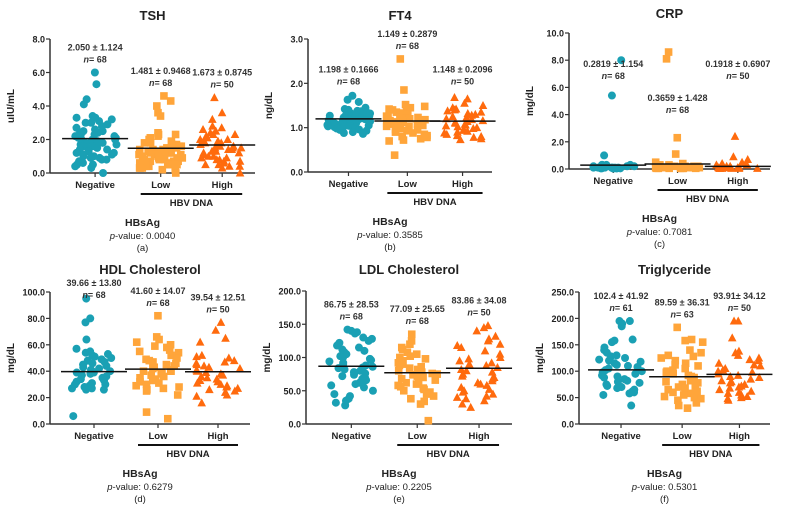 The width and height of the screenshot is (791, 512). Describe the element at coordinates (217, 309) in the screenshot. I see `n-annotation: n= 50` at that location.